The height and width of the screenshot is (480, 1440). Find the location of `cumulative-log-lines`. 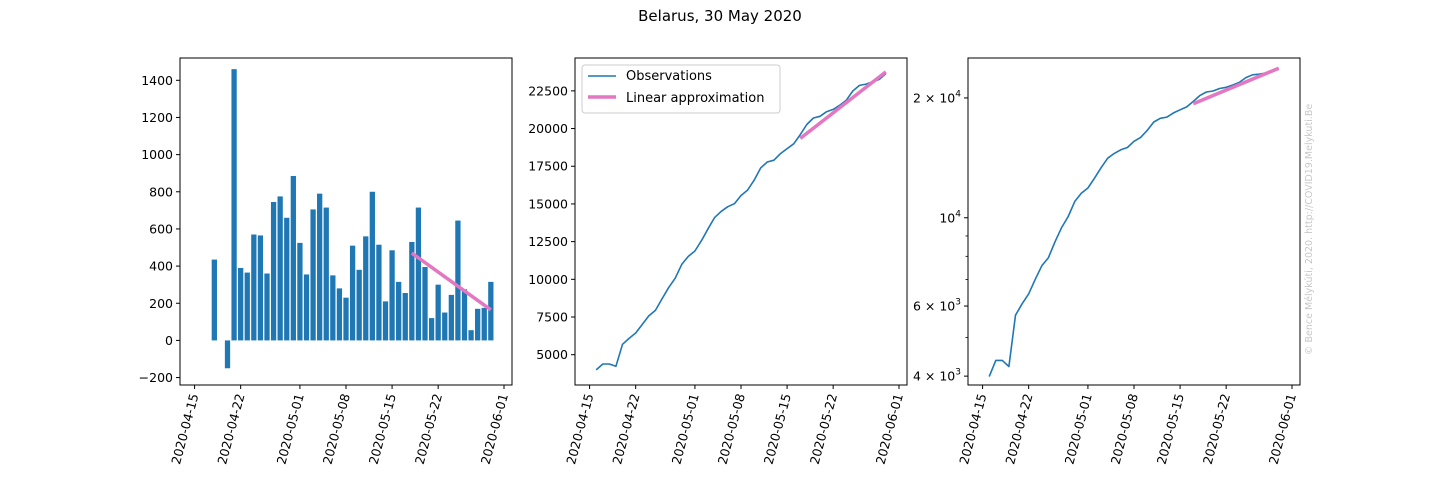

cumulative-log-lines is located at coordinates (1134, 221).